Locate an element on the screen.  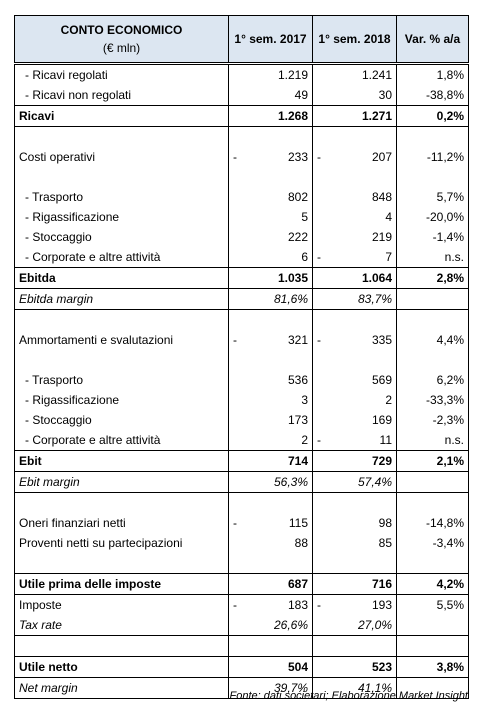
value-cell: - 115 is located at coordinates (270, 523).